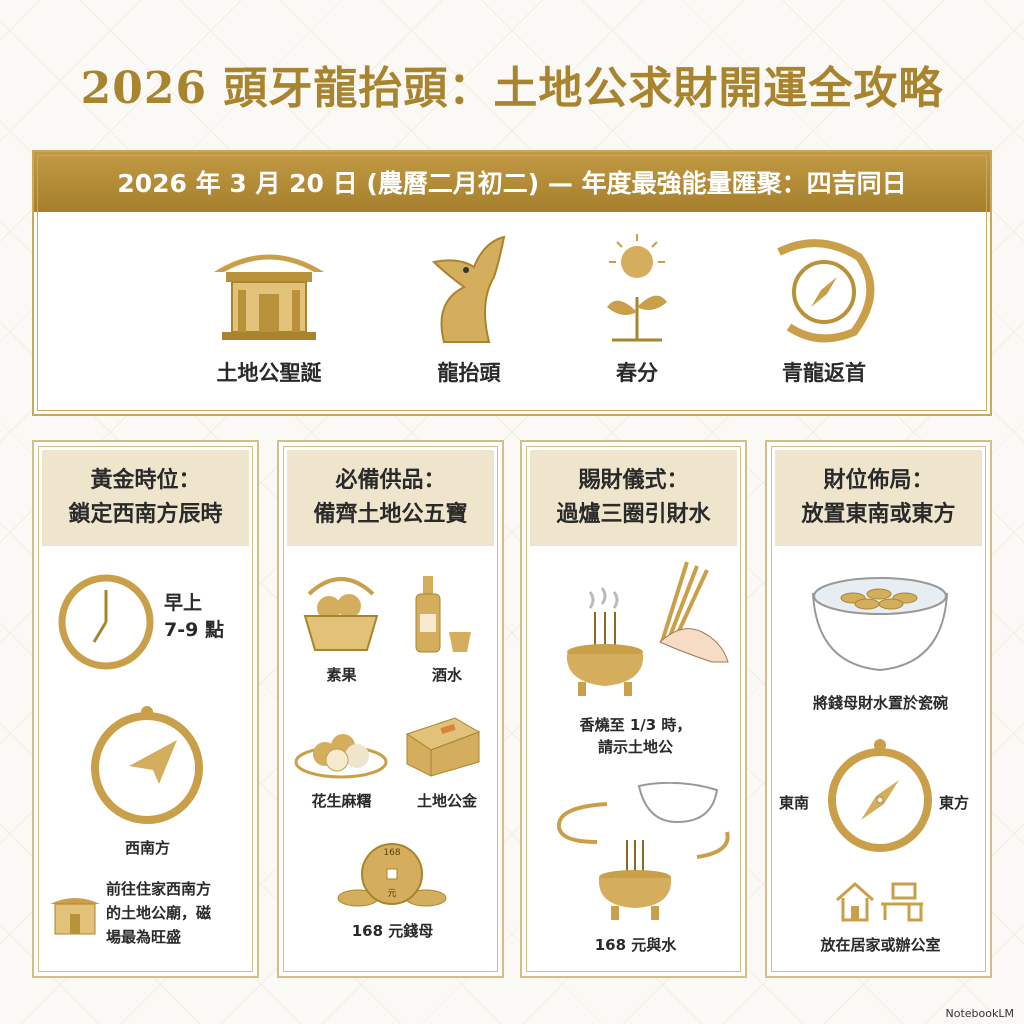 The image size is (1024, 1024). I want to click on notebooklm-watermark: NotebookLM, so click(979, 1013).